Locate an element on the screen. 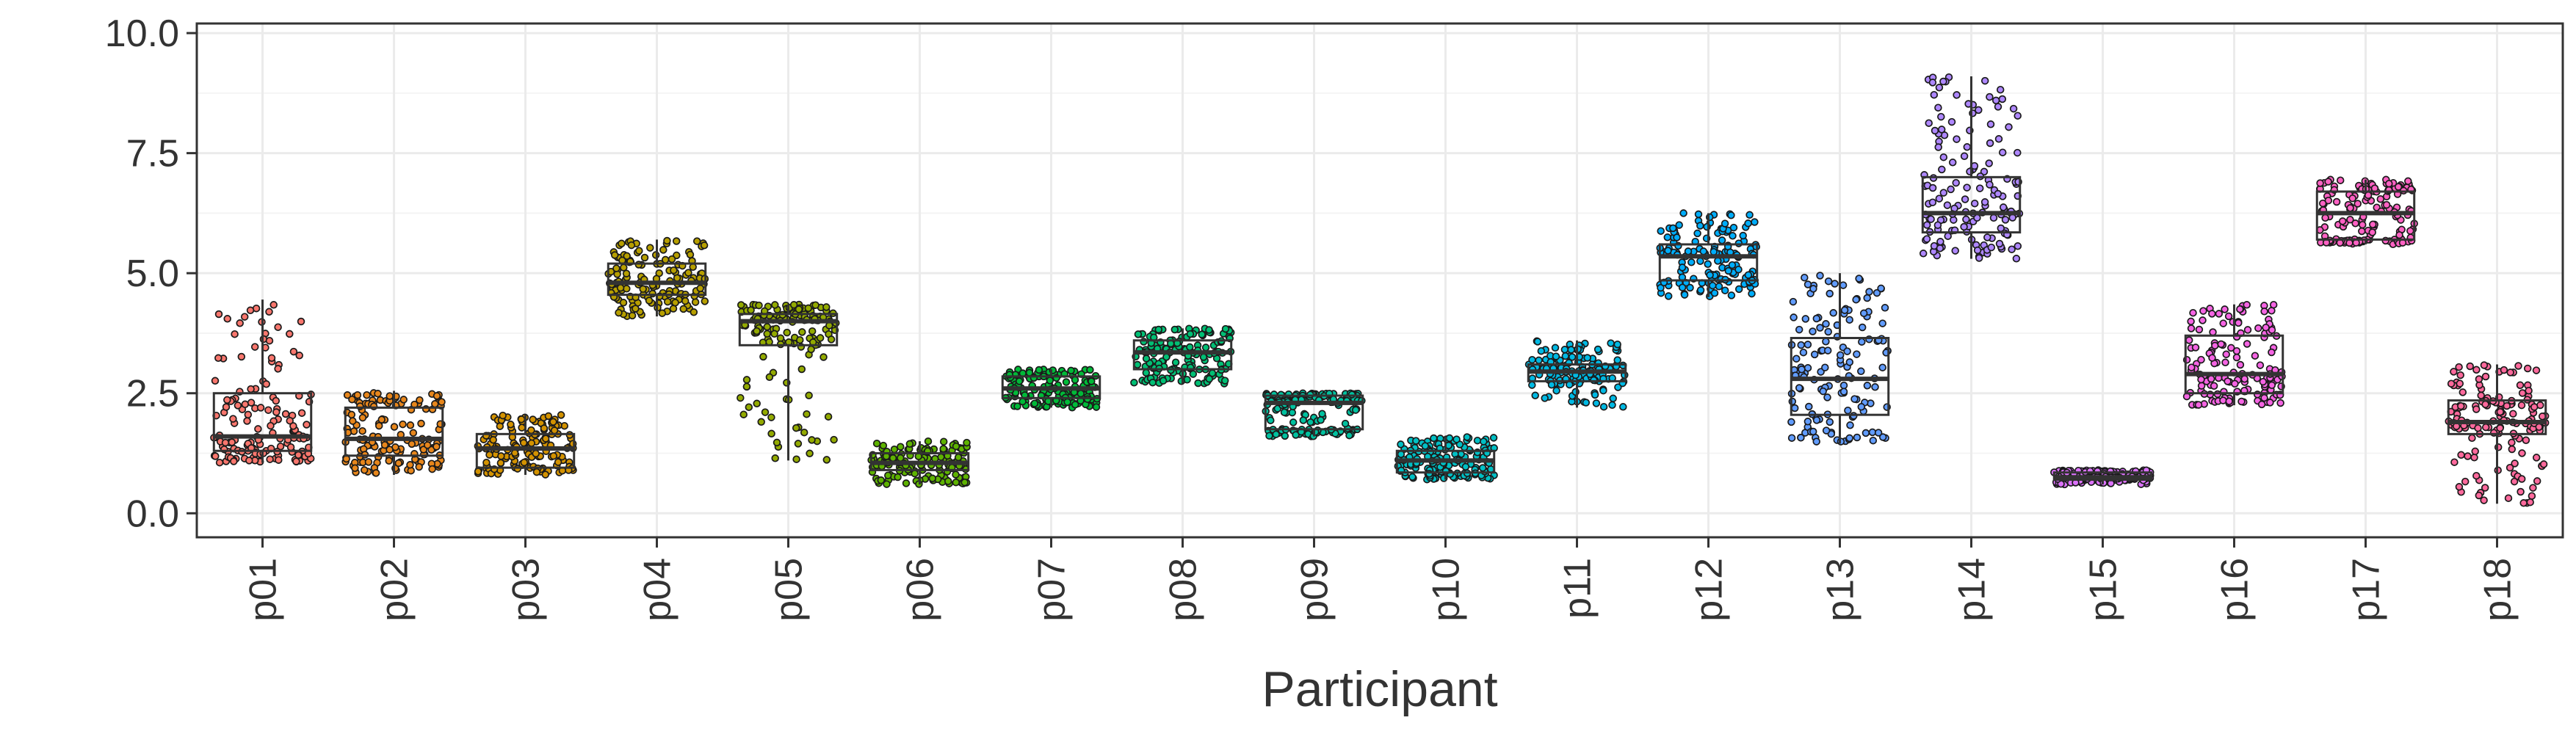  x-tick-label-p15: p15 is located at coordinates (2104, 590).